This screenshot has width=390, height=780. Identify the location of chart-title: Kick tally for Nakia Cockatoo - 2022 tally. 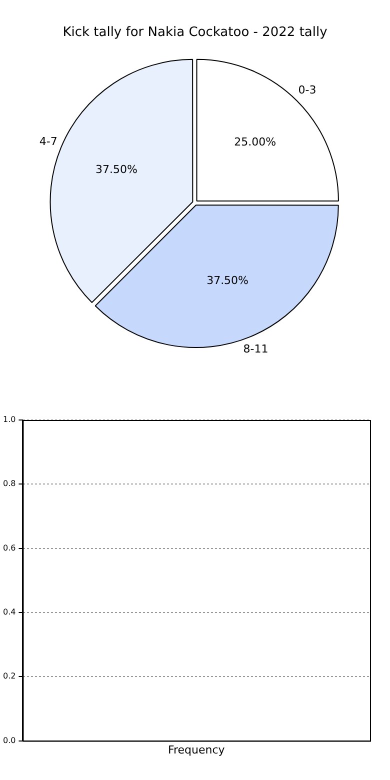
(195, 32).